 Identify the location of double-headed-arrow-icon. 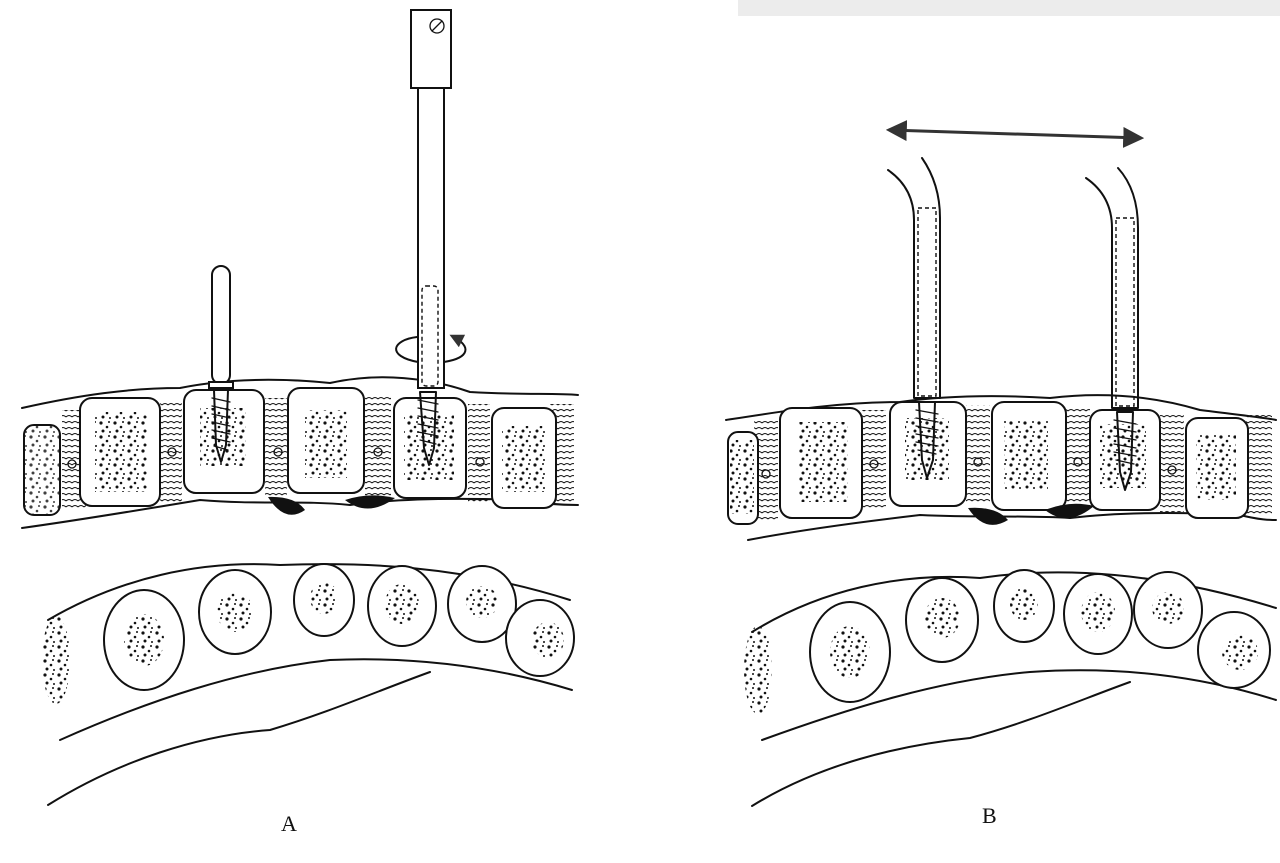
(1015, 134).